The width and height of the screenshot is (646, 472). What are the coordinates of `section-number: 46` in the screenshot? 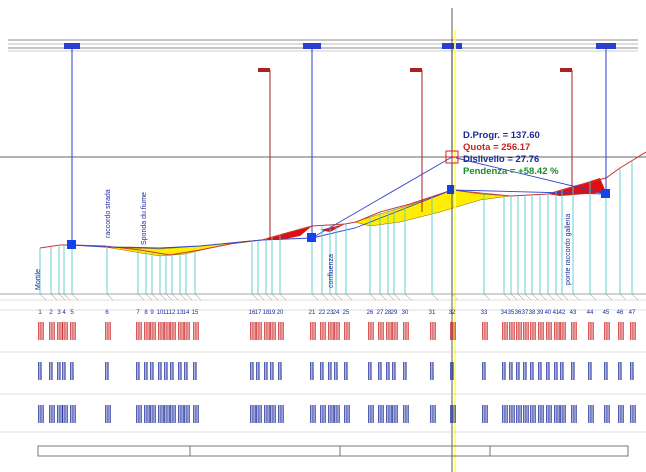 It's located at (620, 313).